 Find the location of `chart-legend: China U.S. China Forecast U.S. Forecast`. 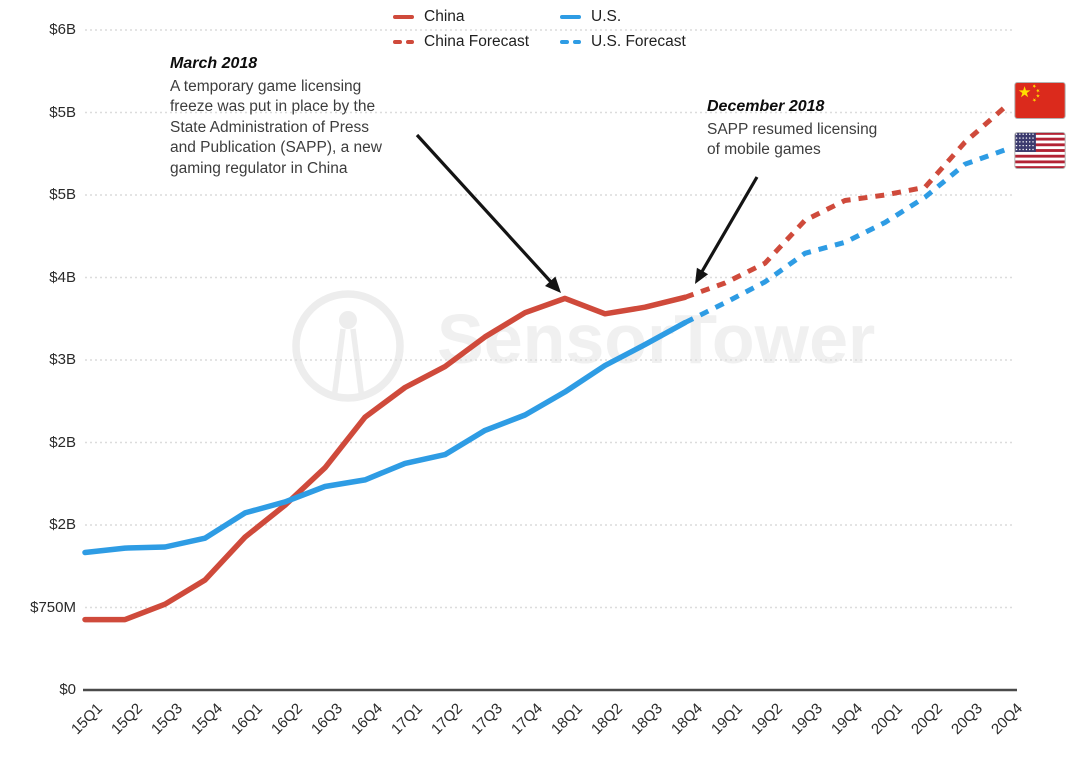

chart-legend: China U.S. China Forecast U.S. Forecast is located at coordinates (539, 29).